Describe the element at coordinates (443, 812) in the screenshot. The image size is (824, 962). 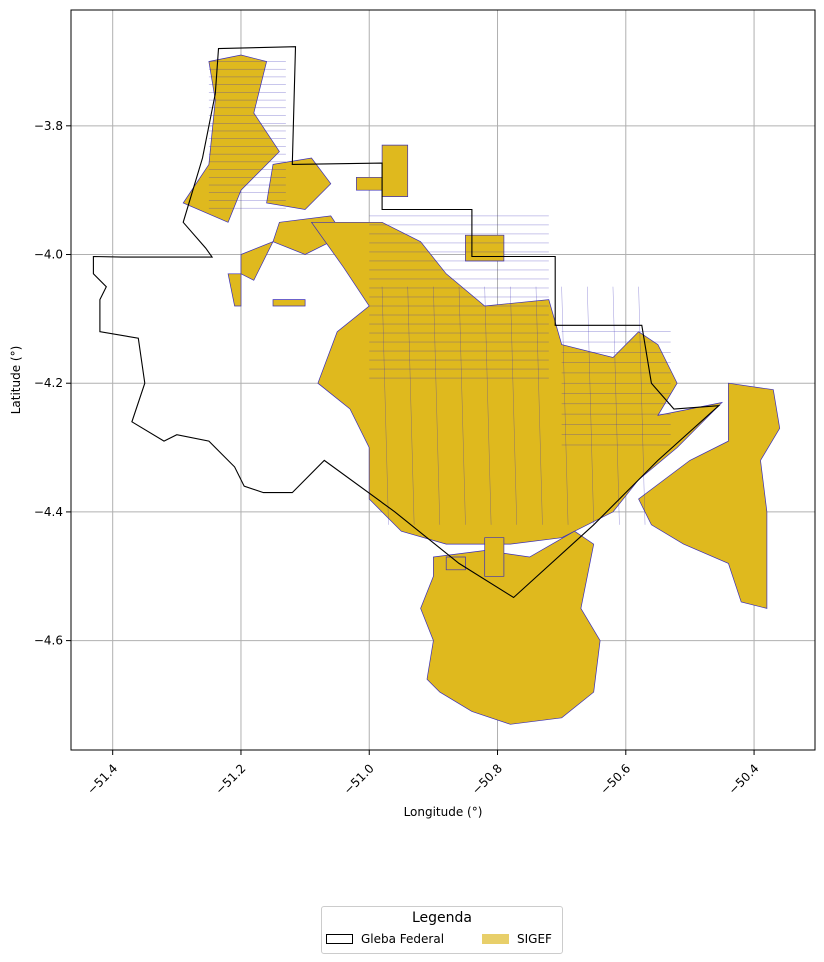
I see `x-axis-title: Longitude (°)` at that location.